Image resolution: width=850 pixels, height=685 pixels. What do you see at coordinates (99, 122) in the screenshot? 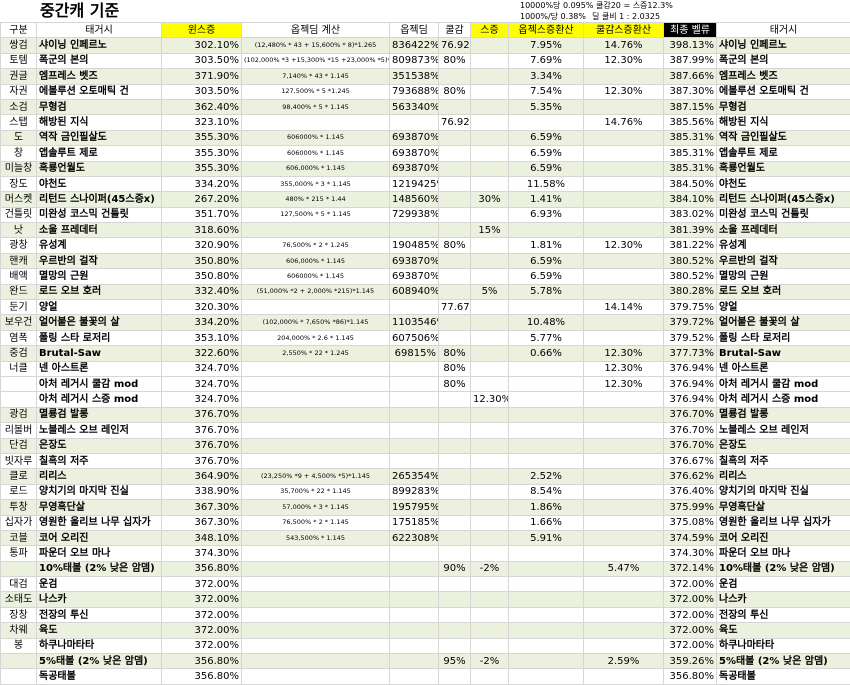
I see `weapon-cell: 해방된 지식` at bounding box center [99, 122].